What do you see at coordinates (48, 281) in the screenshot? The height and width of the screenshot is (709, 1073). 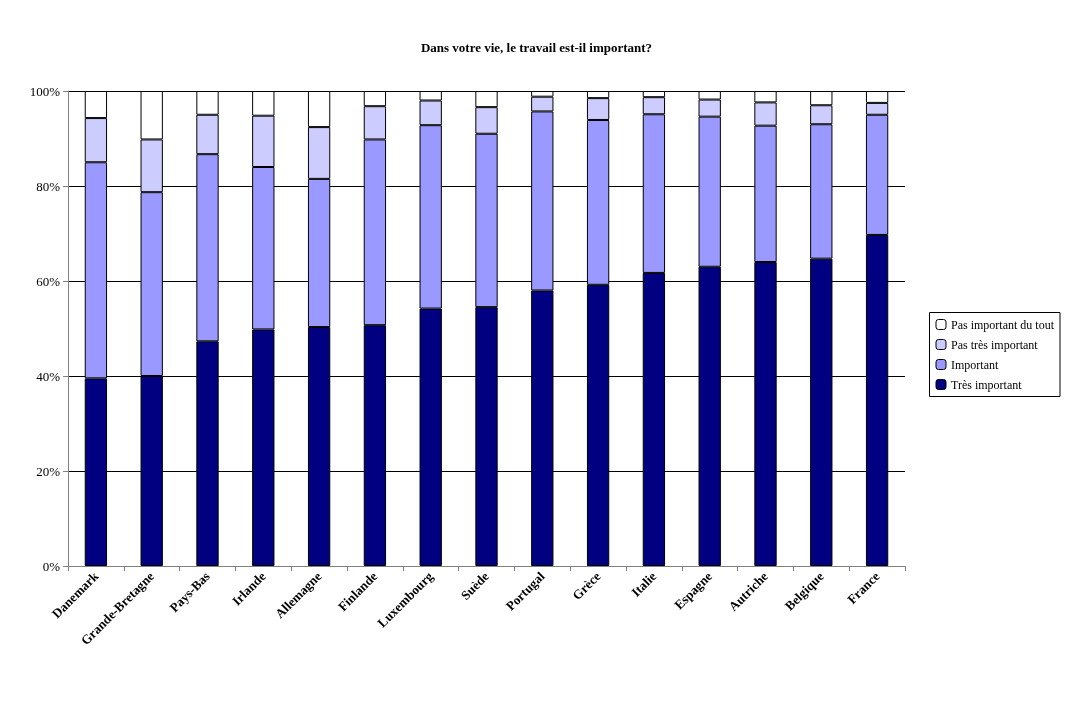 I see `y-tick-label: 60%` at bounding box center [48, 281].